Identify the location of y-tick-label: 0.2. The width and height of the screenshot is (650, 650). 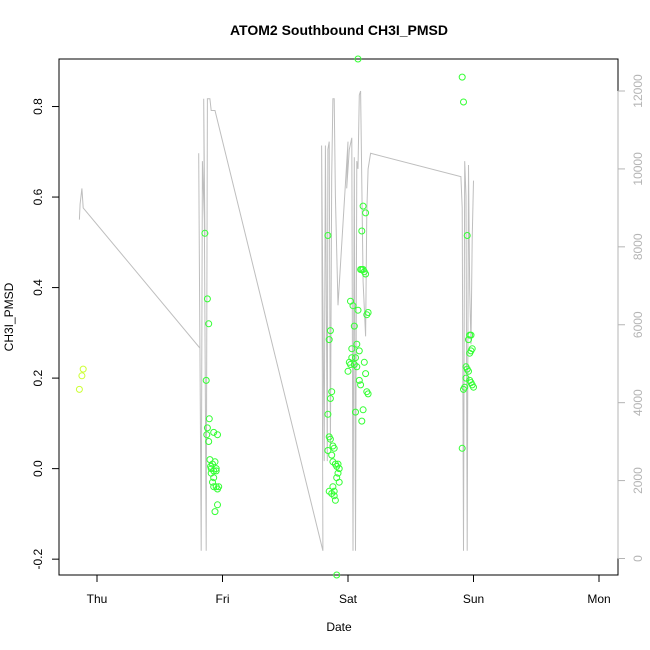
(38, 377).